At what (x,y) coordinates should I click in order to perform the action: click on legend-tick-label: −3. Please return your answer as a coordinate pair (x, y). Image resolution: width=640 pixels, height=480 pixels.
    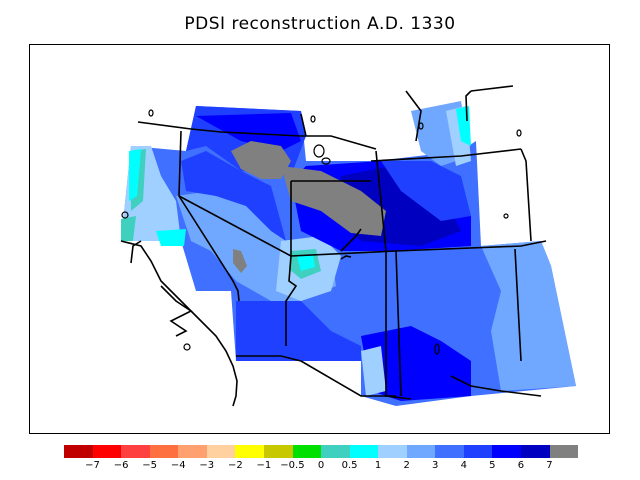
    Looking at the image, I should click on (207, 465).